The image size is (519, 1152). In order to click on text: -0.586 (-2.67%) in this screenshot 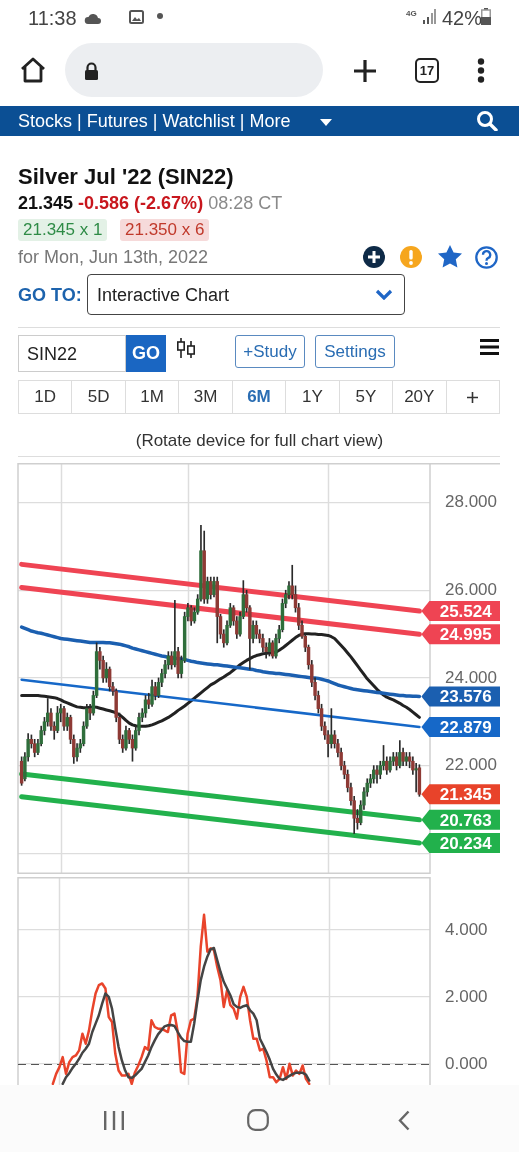, I will do `click(141, 203)`.